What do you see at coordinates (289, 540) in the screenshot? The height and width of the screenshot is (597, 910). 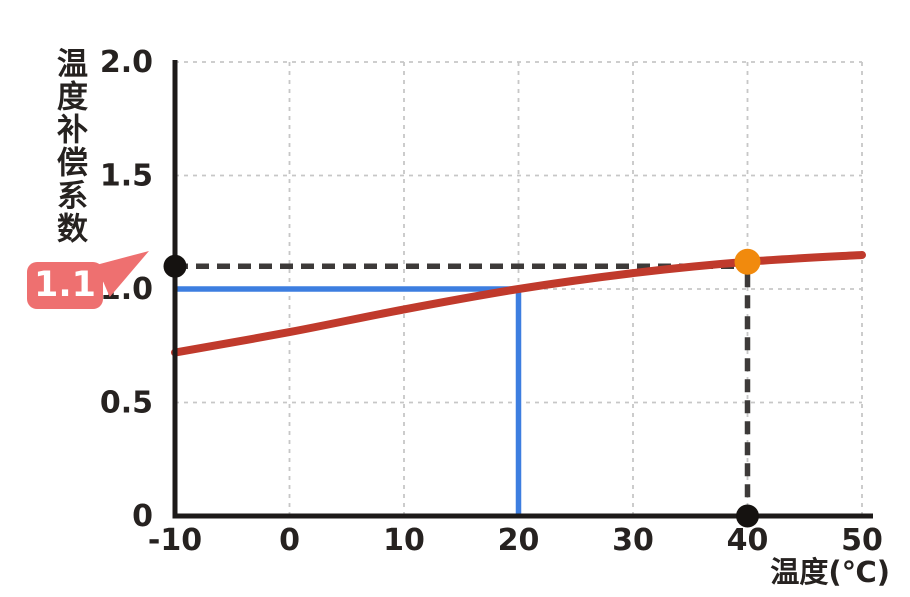 I see `x-tick-label: 0` at bounding box center [289, 540].